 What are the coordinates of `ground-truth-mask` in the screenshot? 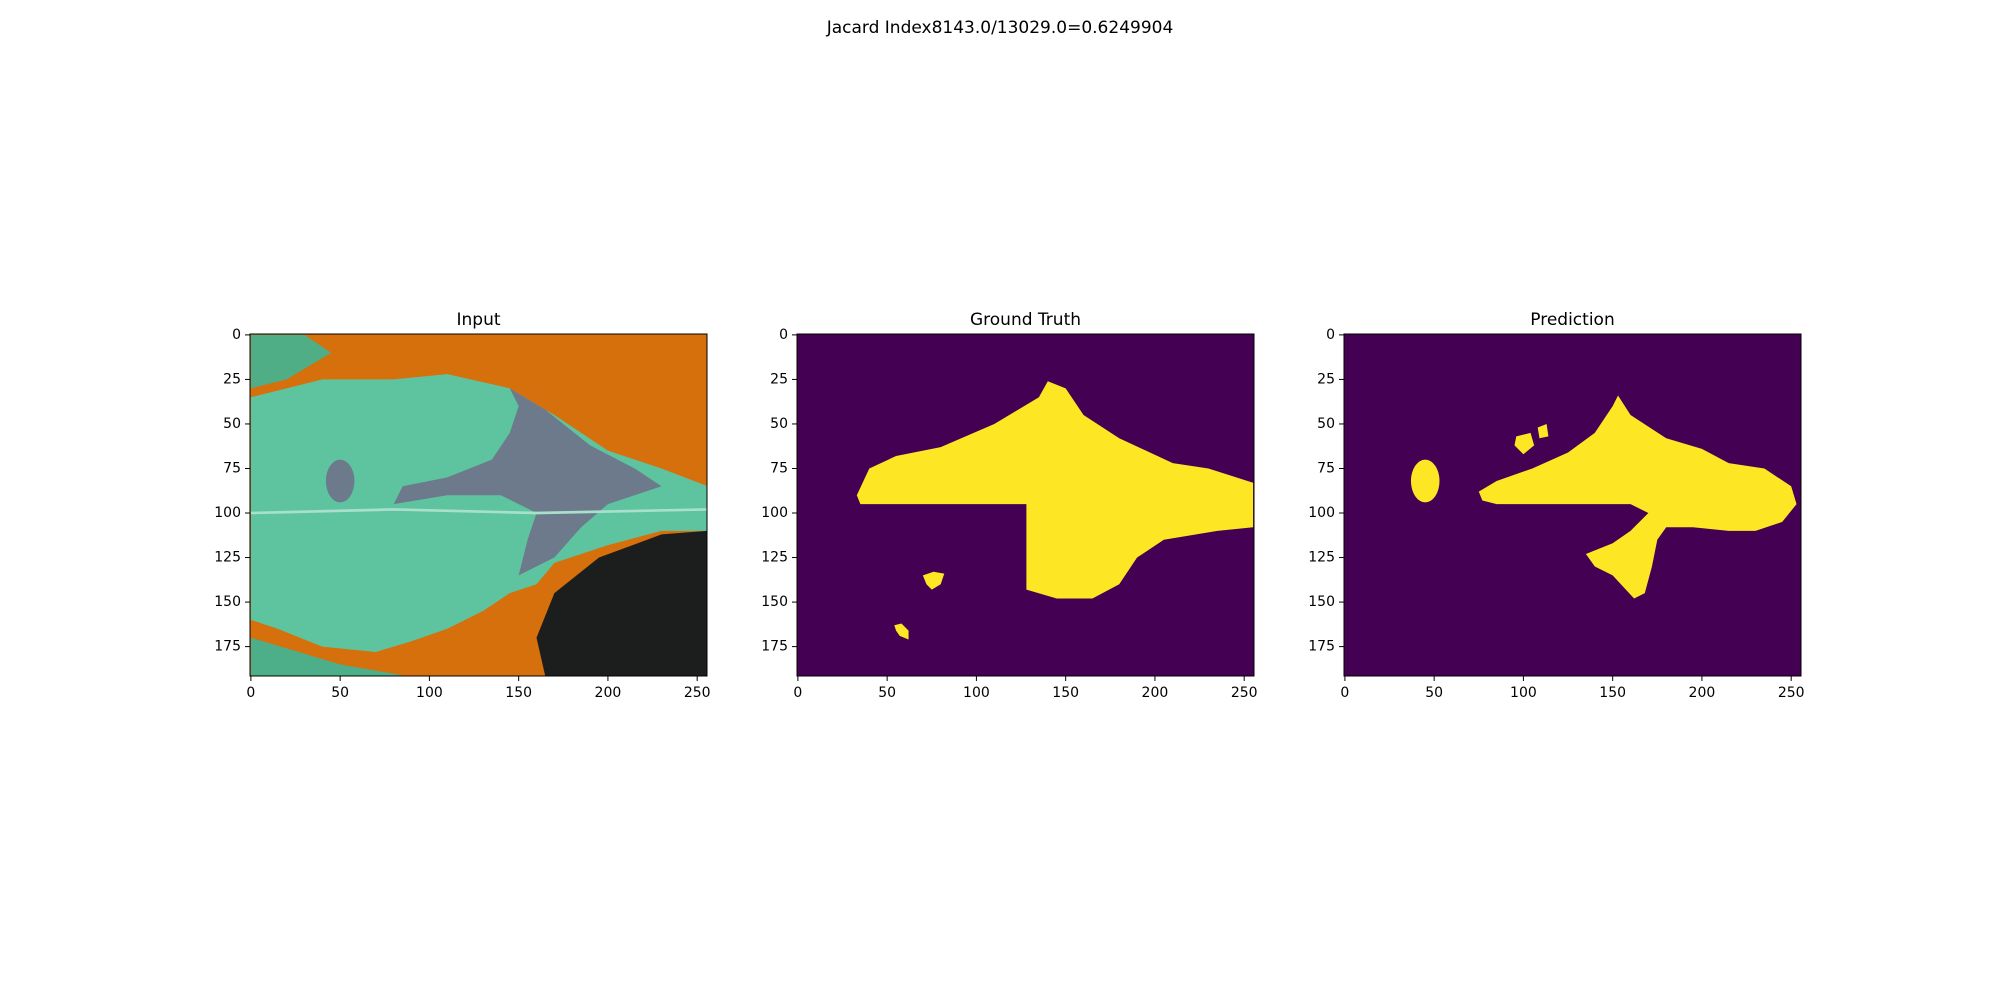 It's located at (1025, 505).